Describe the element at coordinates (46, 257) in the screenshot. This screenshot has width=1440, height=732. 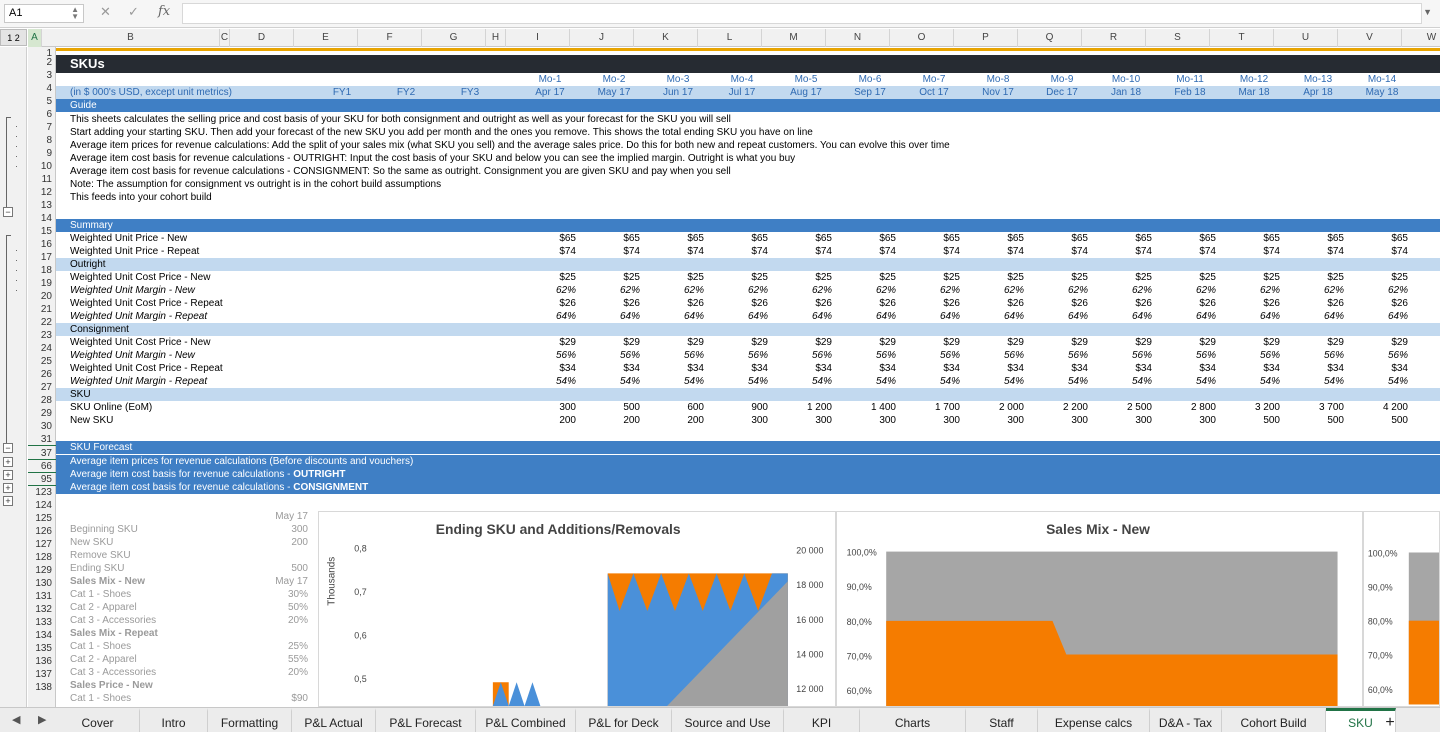
I see `row-header-17: 17` at that location.